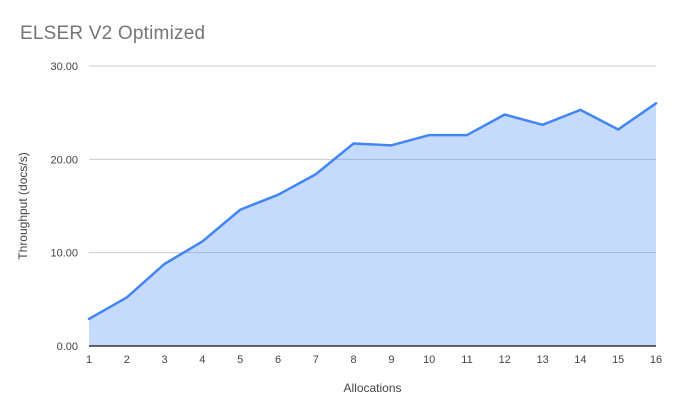 This screenshot has height=419, width=677. Describe the element at coordinates (656, 360) in the screenshot. I see `x-tick-label: 16` at that location.